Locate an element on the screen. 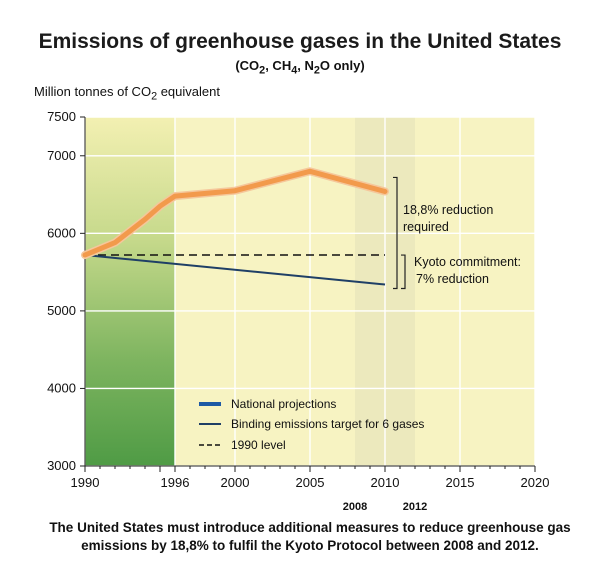 Image resolution: width=600 pixels, height=587 pixels. series-binding-target is located at coordinates (235, 270).